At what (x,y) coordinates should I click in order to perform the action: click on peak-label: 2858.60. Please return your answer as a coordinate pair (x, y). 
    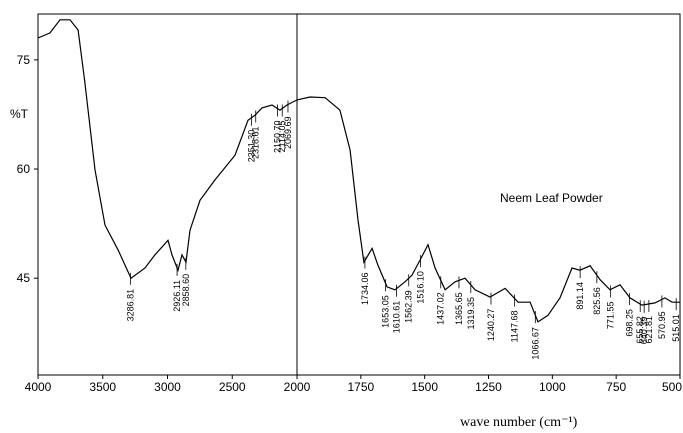
    Looking at the image, I should click on (186, 290).